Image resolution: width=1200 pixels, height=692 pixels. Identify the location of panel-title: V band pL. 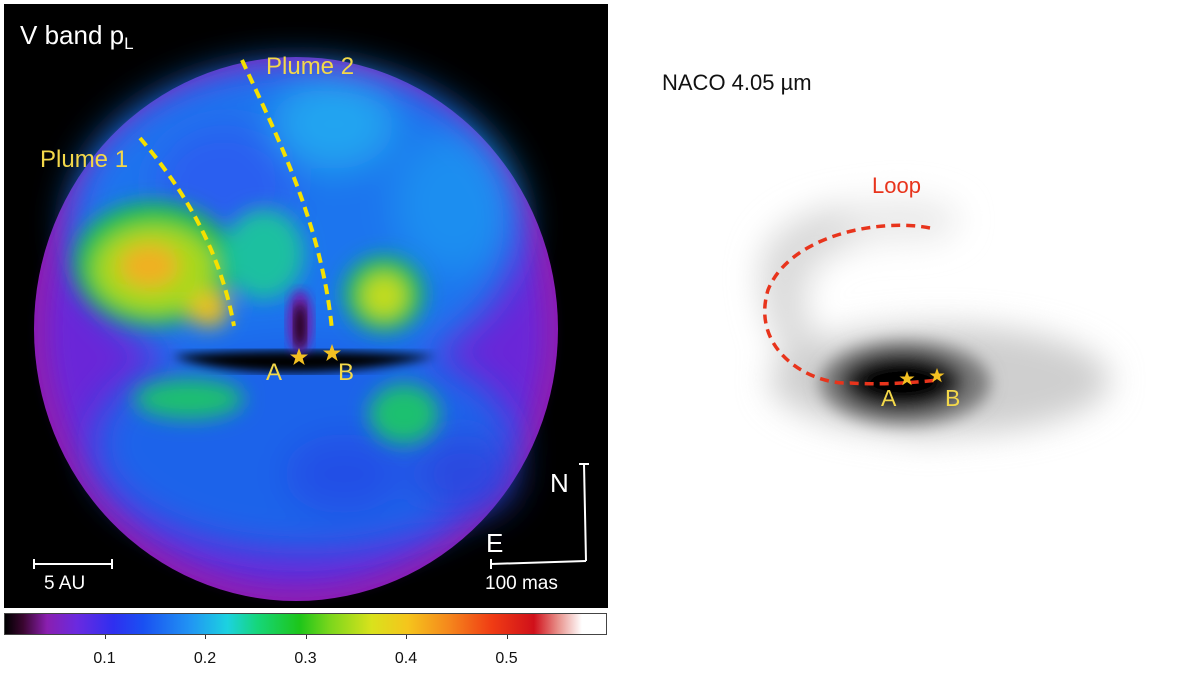
(77, 36).